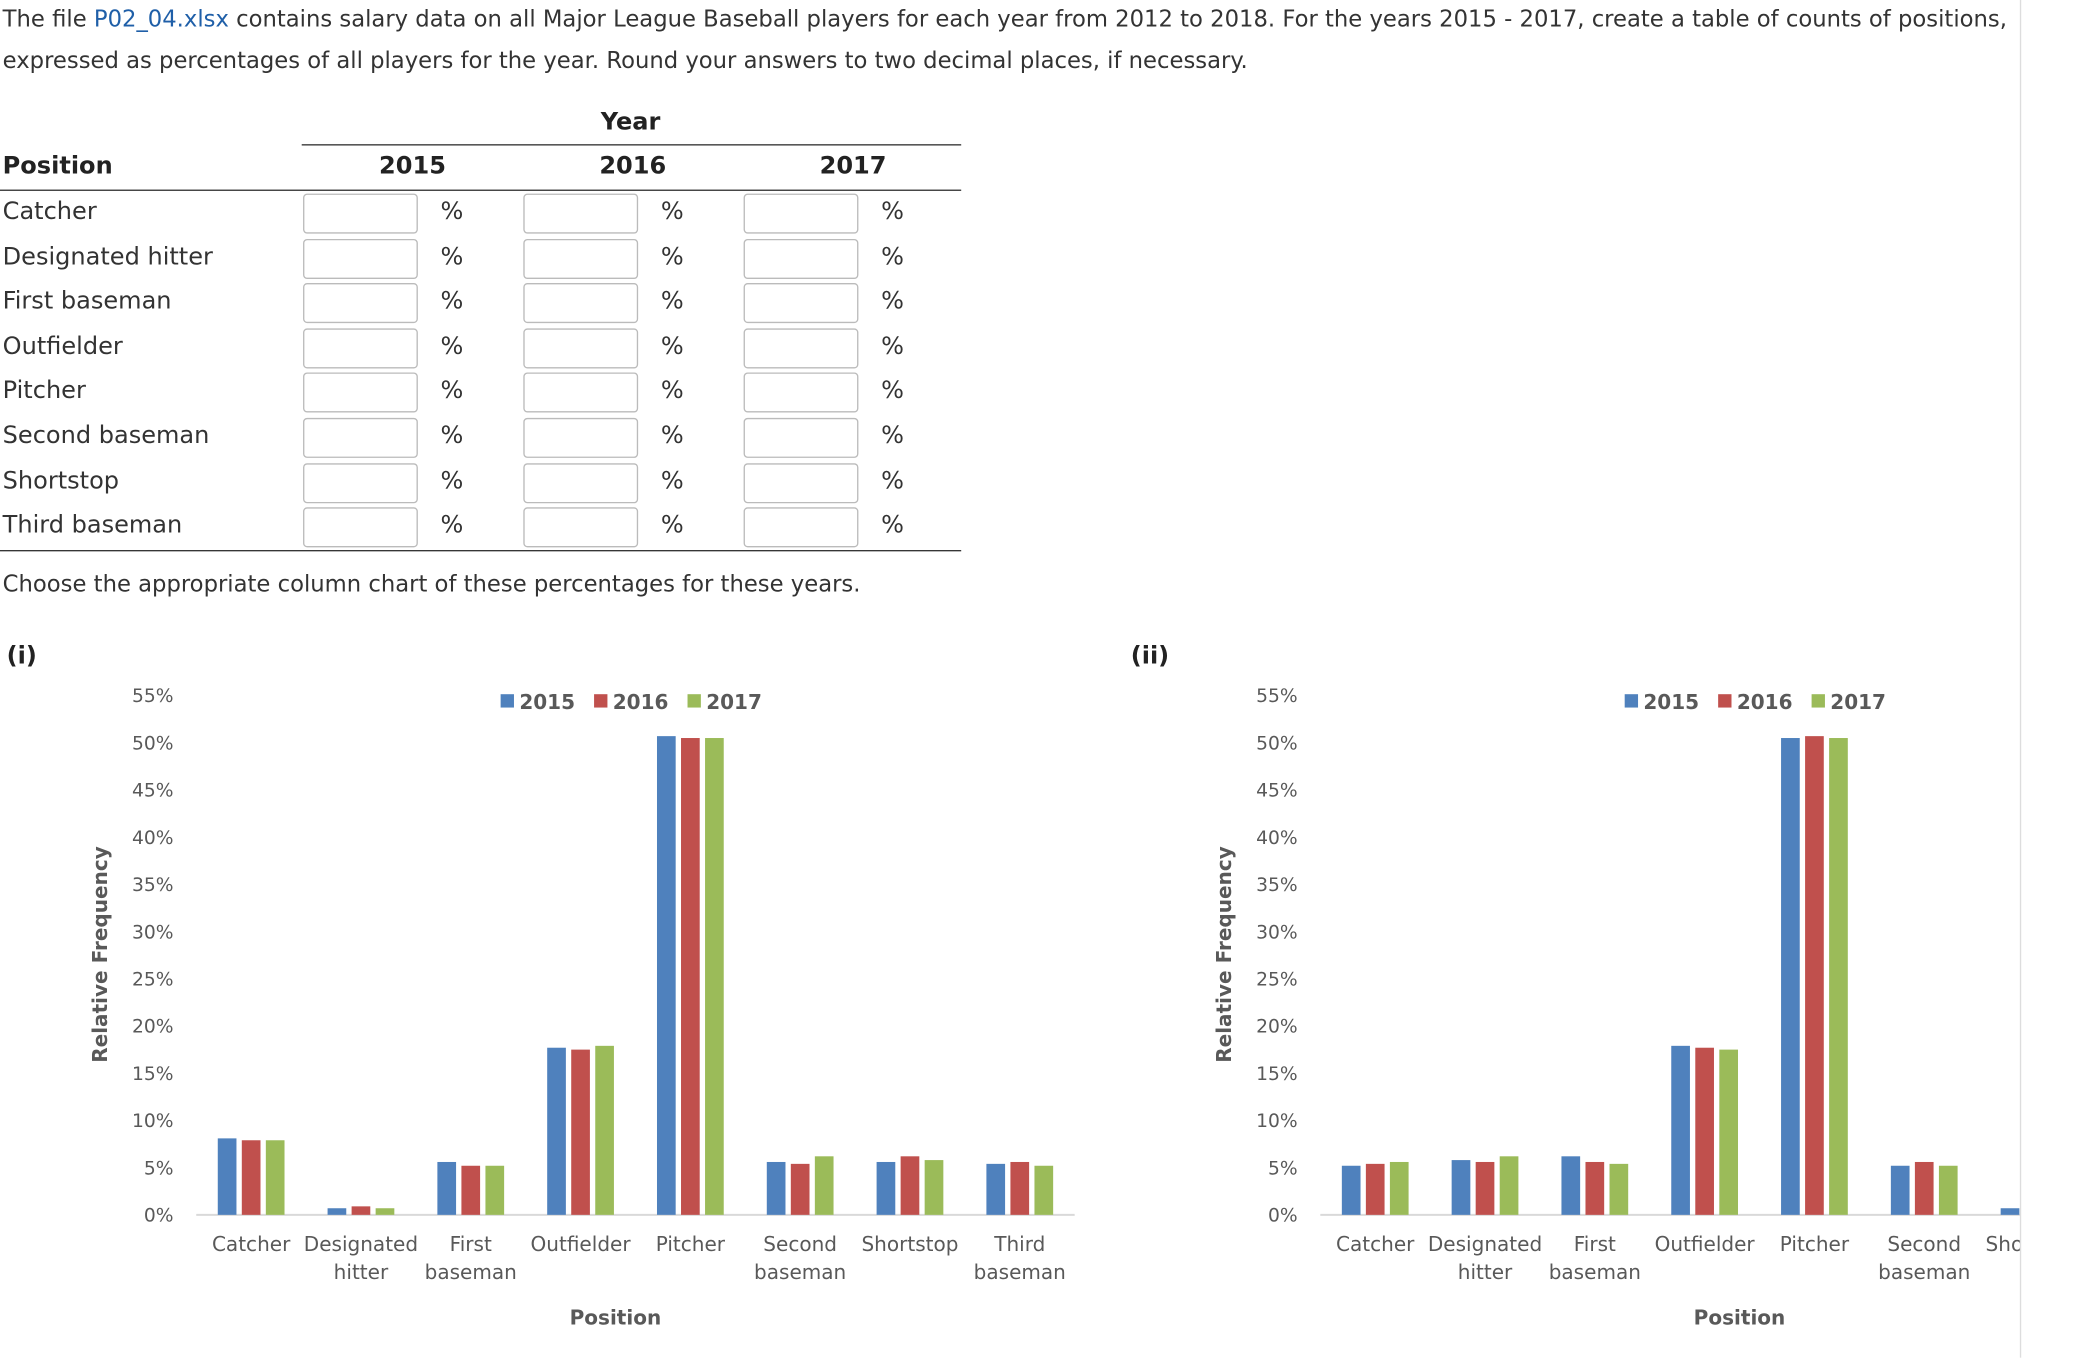 Image resolution: width=2094 pixels, height=1358 pixels. Describe the element at coordinates (1277, 696) in the screenshot. I see `y-tick-label: 55%` at that location.